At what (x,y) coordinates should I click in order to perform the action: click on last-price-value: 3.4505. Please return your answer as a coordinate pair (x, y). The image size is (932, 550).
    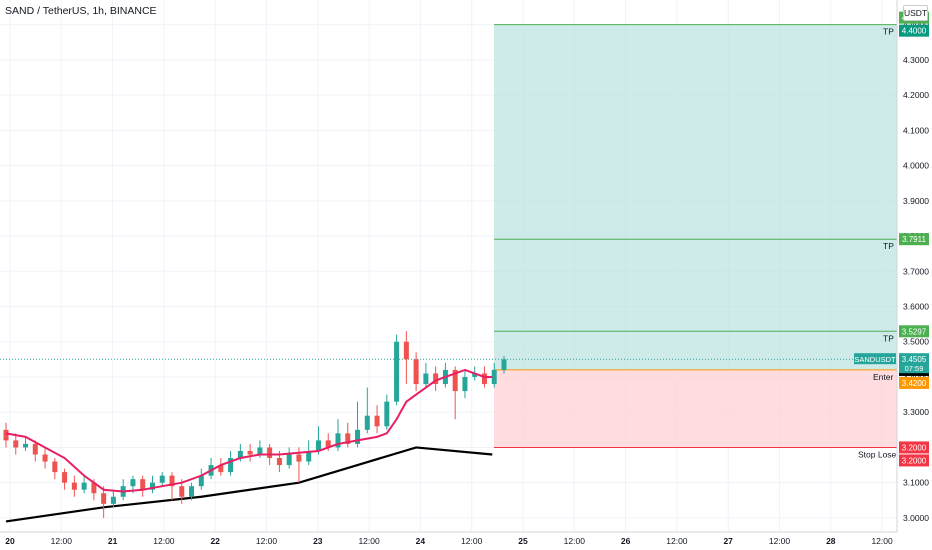
    Looking at the image, I should click on (914, 359).